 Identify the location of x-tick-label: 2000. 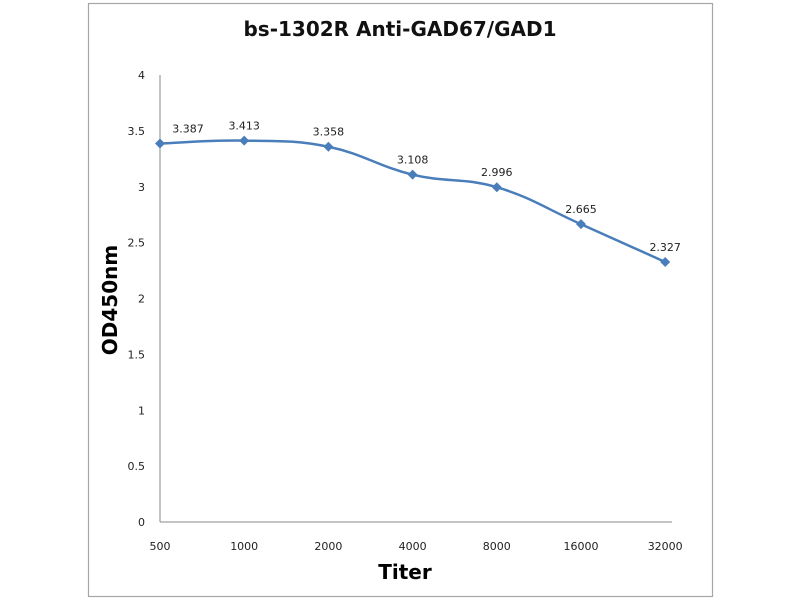
(328, 546).